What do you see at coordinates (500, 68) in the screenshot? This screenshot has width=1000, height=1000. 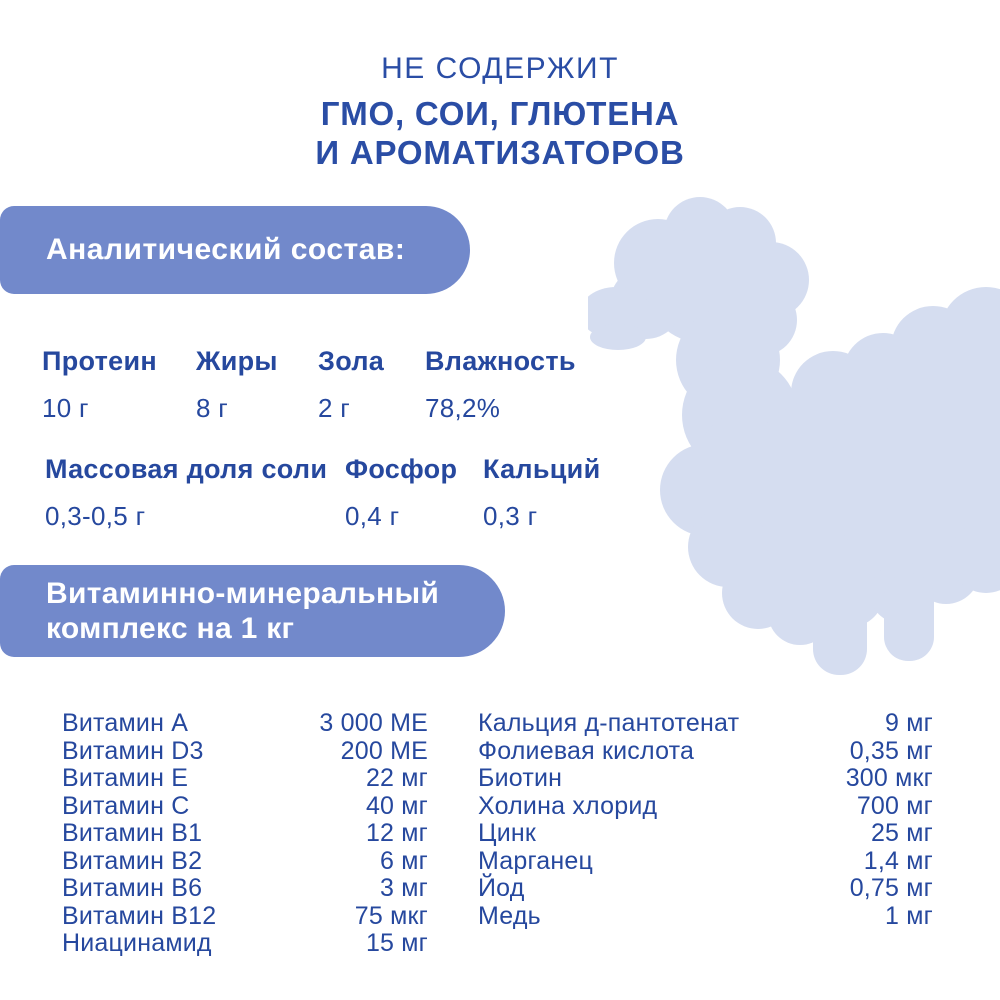 I see `header-line-1: НЕ СОДЕРЖИТ` at bounding box center [500, 68].